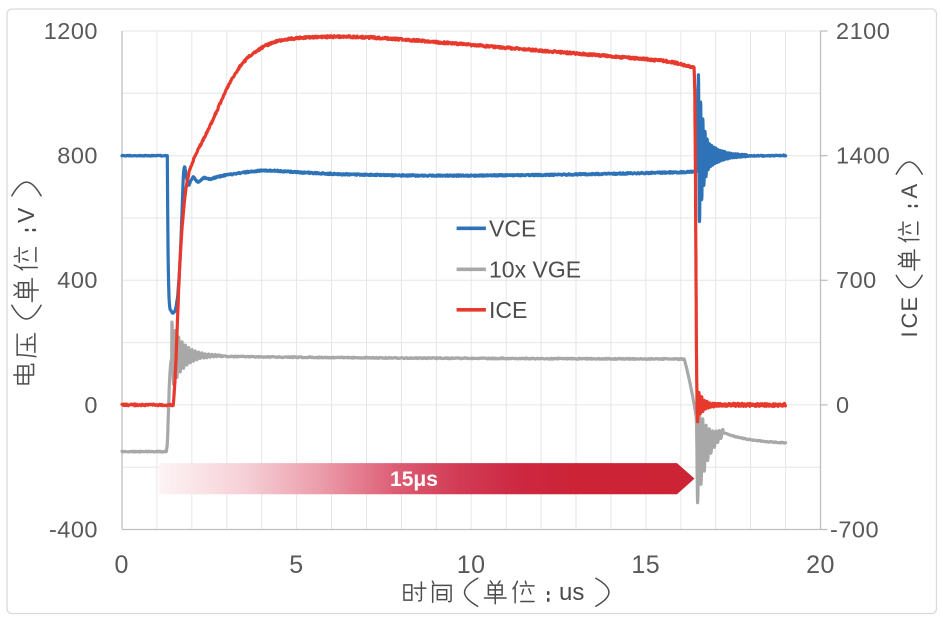 This screenshot has height=618, width=942. What do you see at coordinates (71, 31) in the screenshot?
I see `svg-text: 1200` at bounding box center [71, 31].